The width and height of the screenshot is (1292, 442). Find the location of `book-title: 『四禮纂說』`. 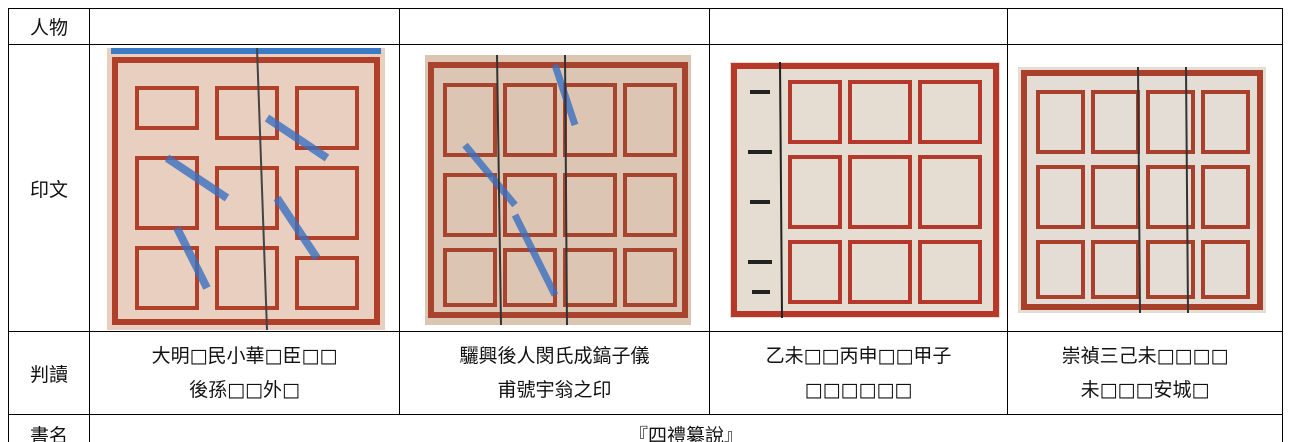

book-title: 『四禮纂說』 is located at coordinates (686, 428).